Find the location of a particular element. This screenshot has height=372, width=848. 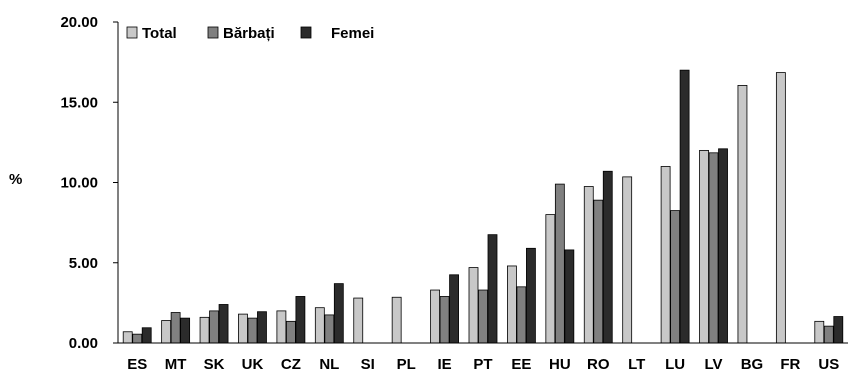

x-tick-label: PT is located at coordinates (482, 364).